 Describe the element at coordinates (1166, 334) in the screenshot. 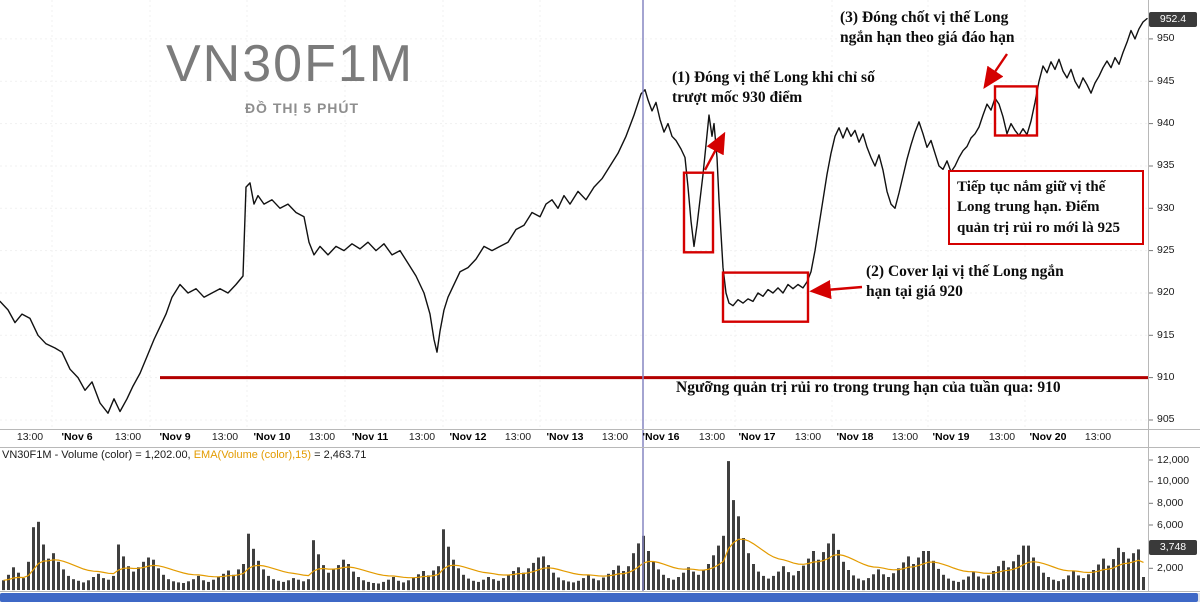

I see `price-axis-label: 915` at that location.